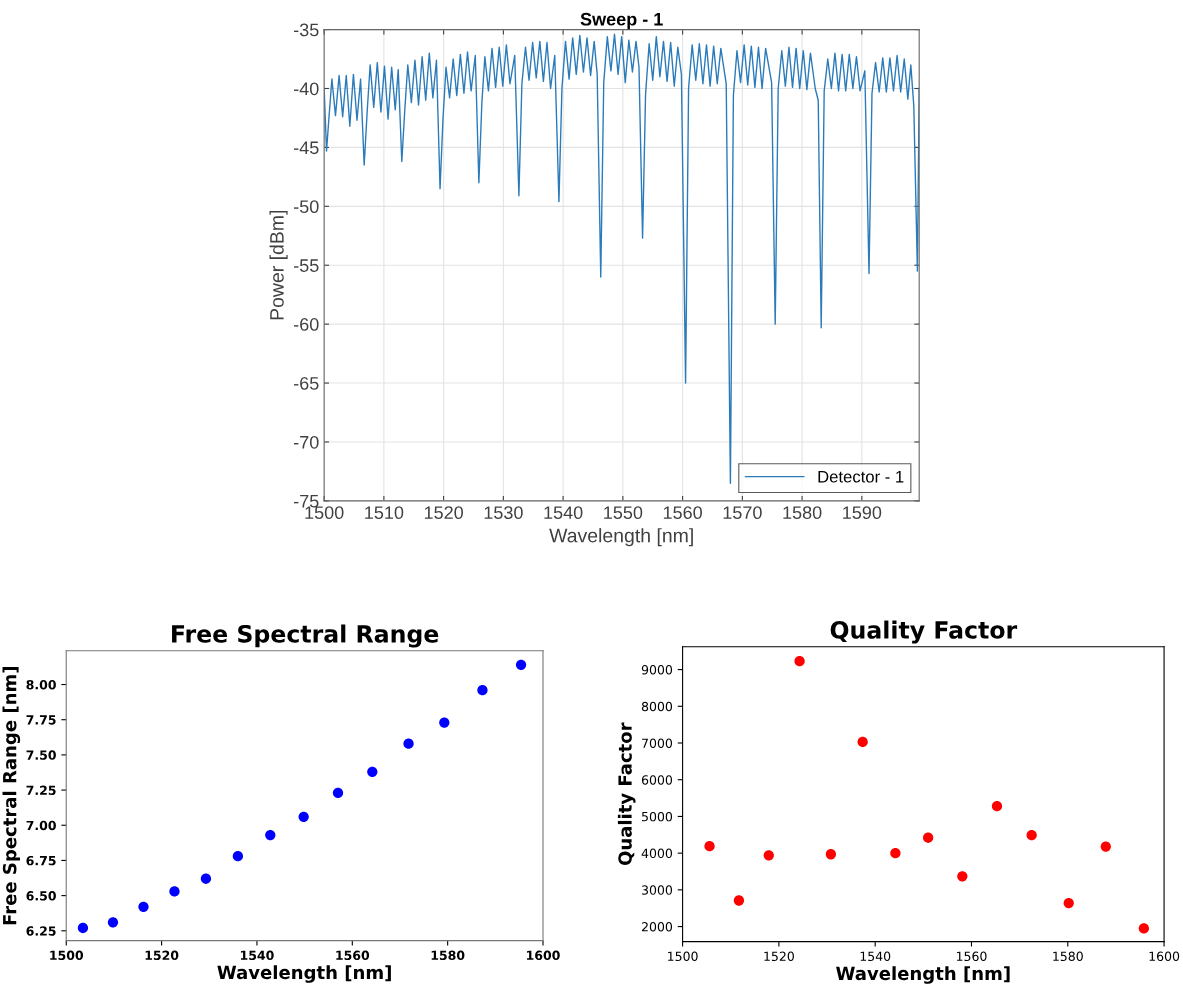 The image size is (1183, 986). Describe the element at coordinates (306, 89) in the screenshot. I see `y-tick-label: -40` at that location.